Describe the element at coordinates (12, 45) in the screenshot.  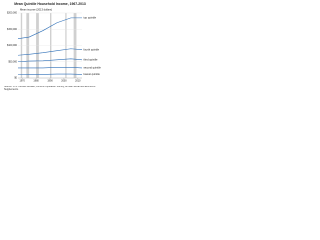
I see `y-tick-label: $100,000` at that location.